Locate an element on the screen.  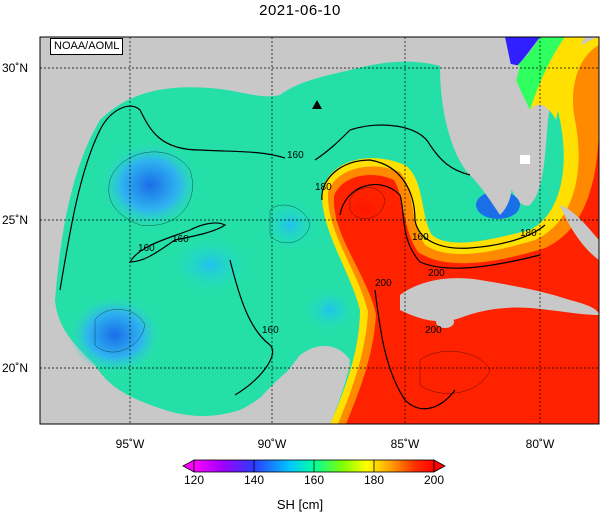
low-south is located at coordinates (330, 310).